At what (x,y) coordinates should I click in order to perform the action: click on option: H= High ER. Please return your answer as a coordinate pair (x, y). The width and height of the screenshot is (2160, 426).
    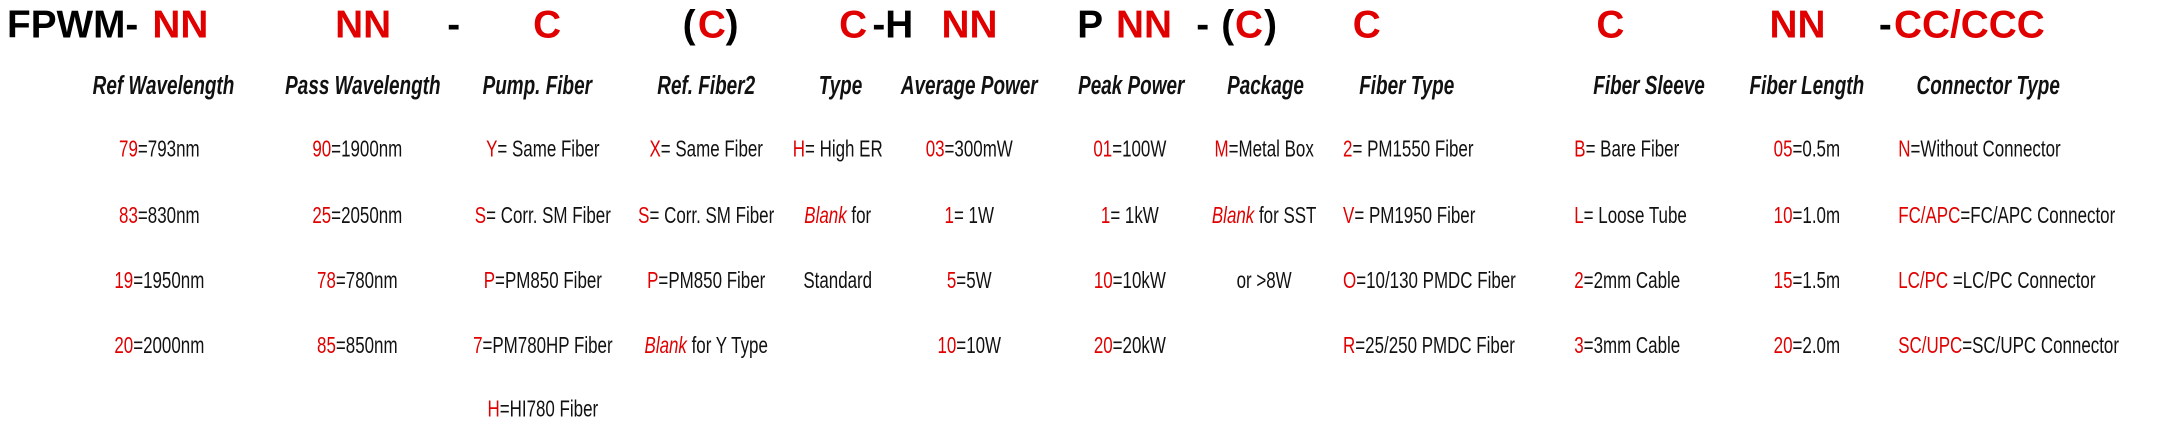
    Looking at the image, I should click on (838, 149).